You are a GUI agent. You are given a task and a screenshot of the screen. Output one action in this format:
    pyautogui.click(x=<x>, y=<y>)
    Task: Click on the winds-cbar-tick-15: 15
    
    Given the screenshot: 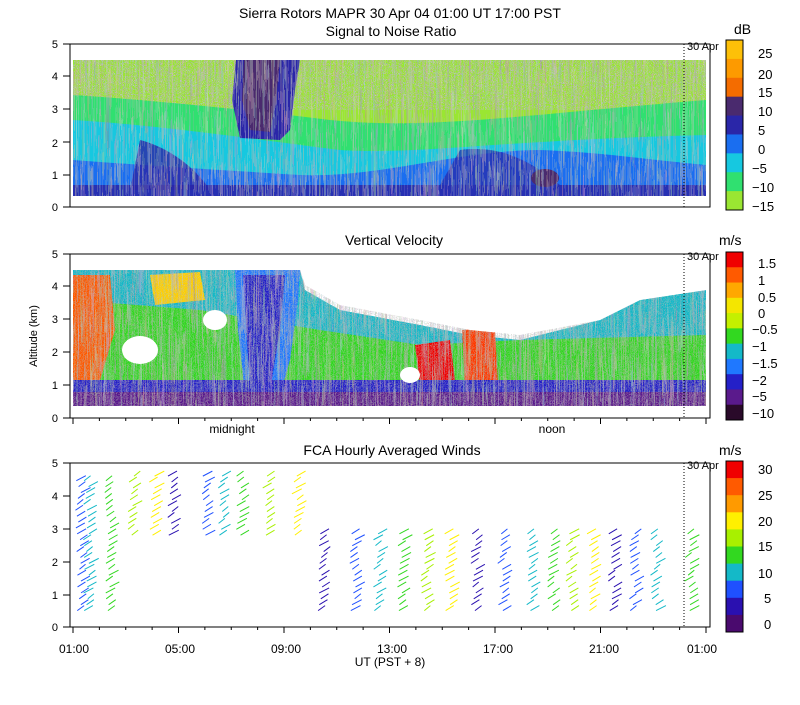 What is the action you would take?
    pyautogui.click(x=765, y=546)
    